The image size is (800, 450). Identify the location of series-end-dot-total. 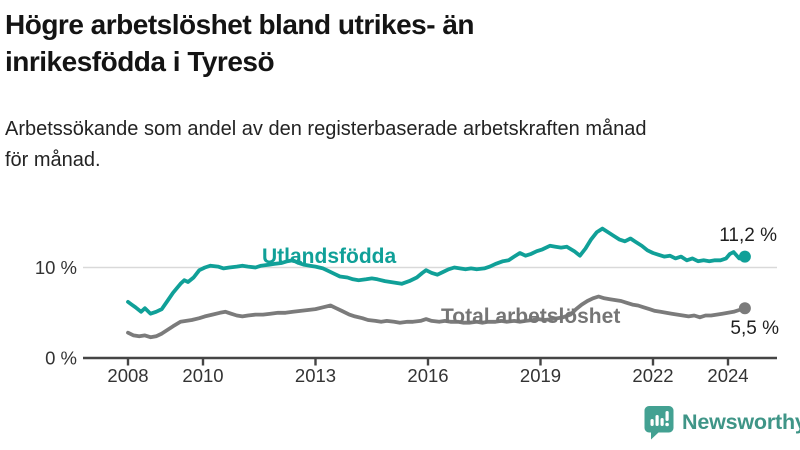
(744, 308).